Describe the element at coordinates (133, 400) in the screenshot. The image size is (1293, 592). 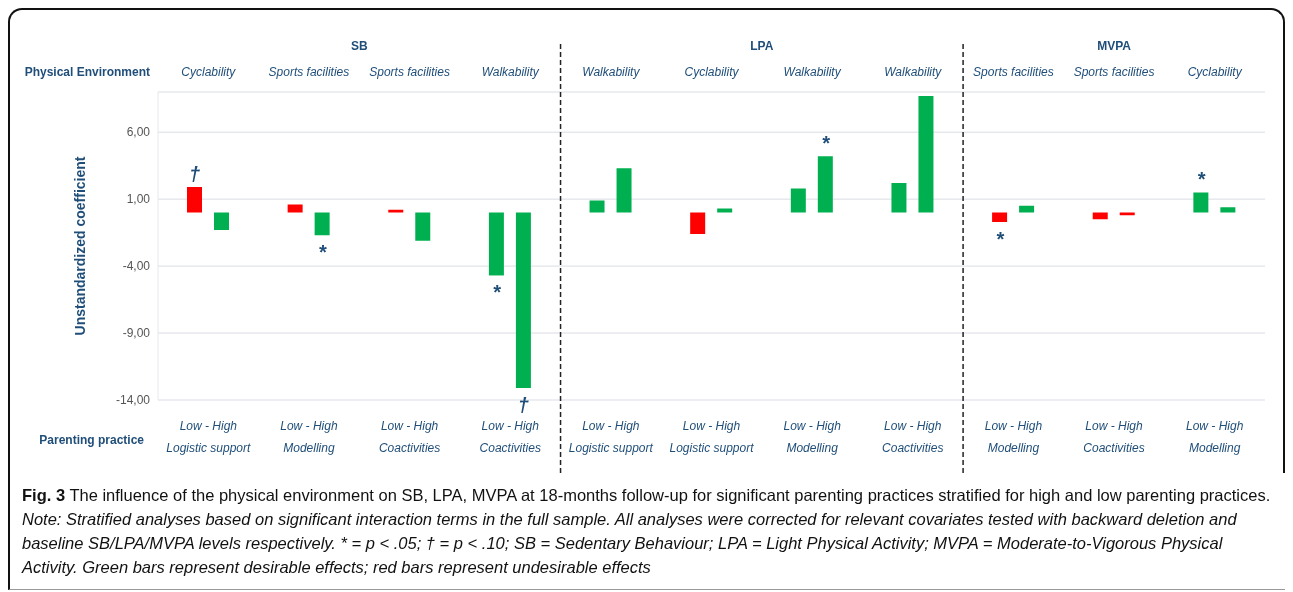
I see `y-tick-label: -14,00` at that location.